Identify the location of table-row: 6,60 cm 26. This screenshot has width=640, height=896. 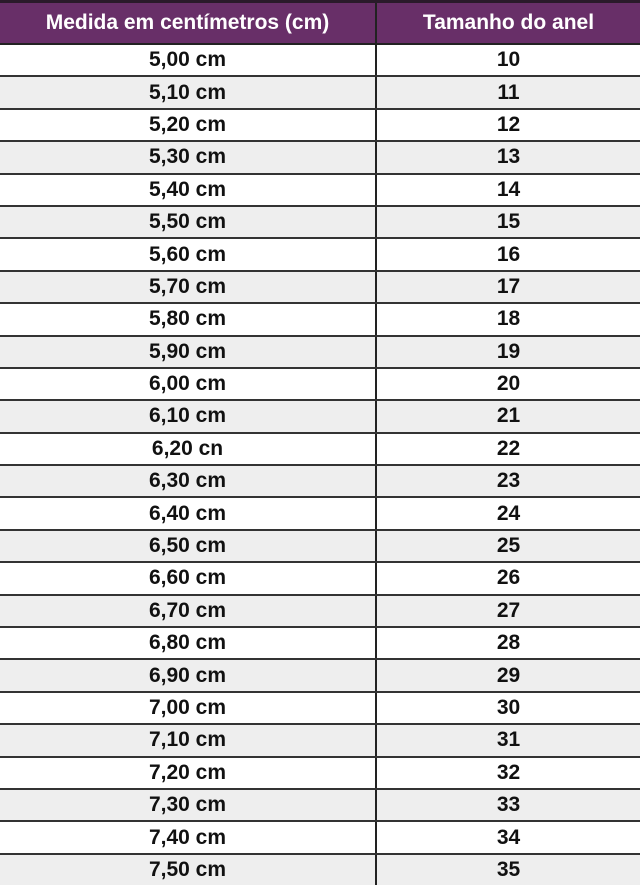
(320, 579).